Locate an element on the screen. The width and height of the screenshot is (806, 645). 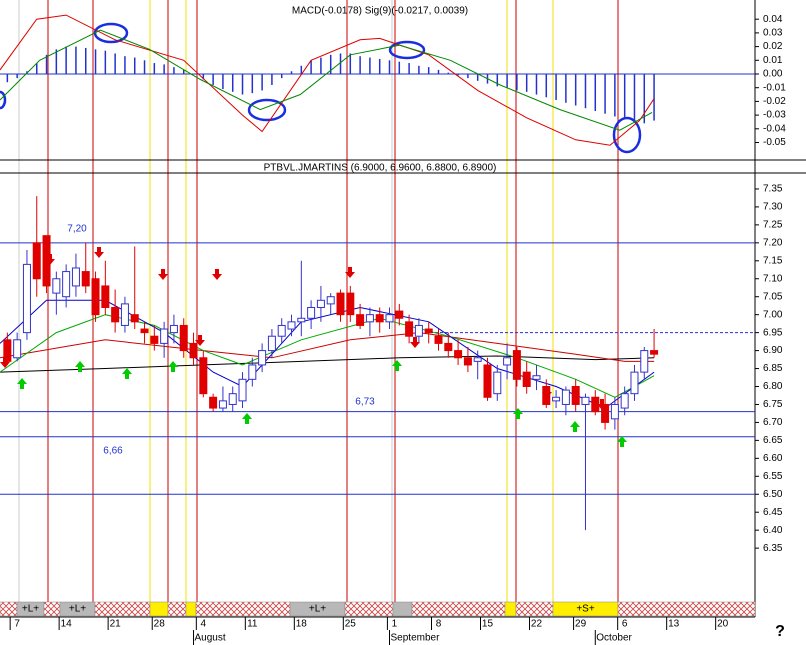
x-tick-label: 6 is located at coordinates (625, 624).